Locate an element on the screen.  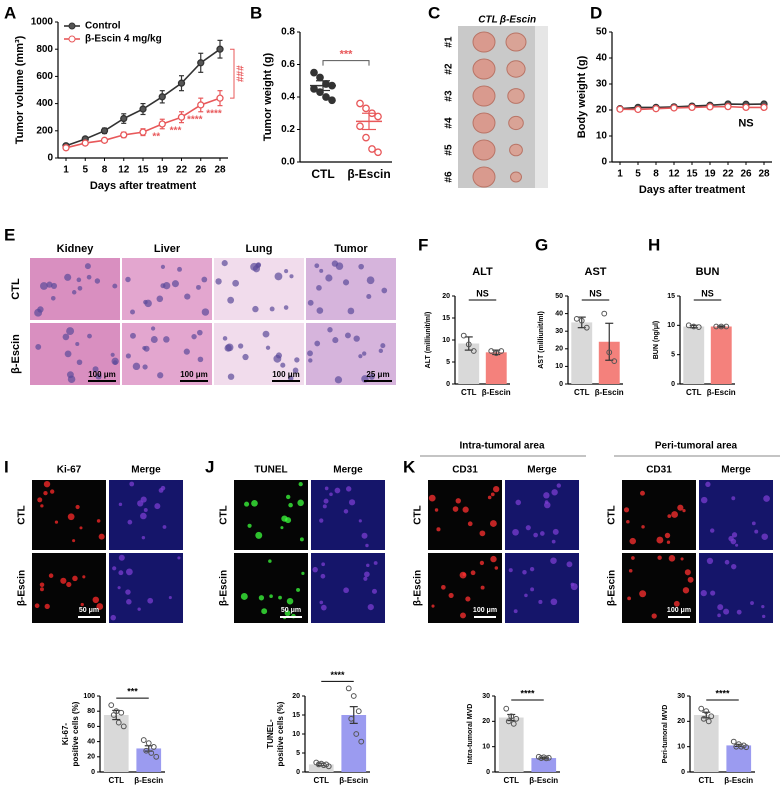
fluor-row-label: β-Escin is located at coordinates (612, 588).